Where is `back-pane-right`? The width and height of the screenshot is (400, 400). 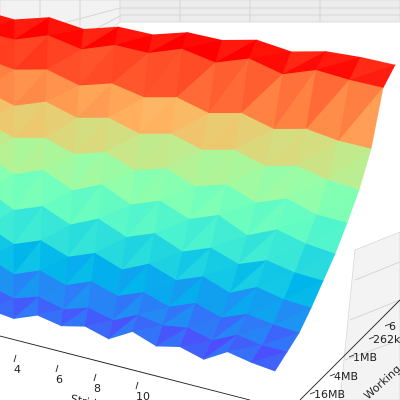
back-pane-right is located at coordinates (259, 11).